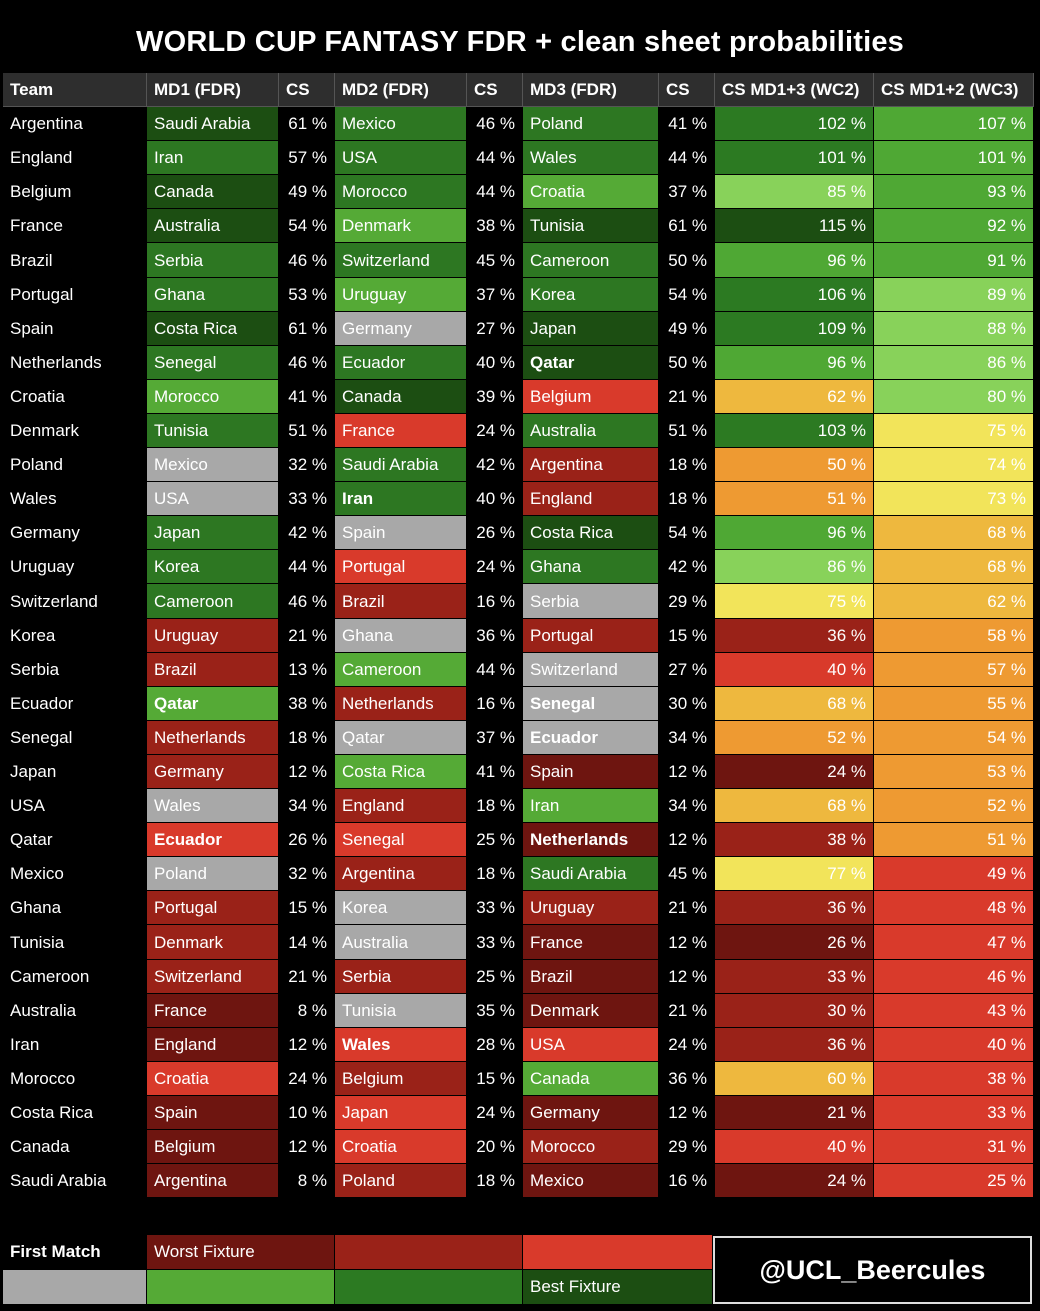 Image resolution: width=1040 pixels, height=1311 pixels. I want to click on wc2-cell: 30 %, so click(794, 1011).